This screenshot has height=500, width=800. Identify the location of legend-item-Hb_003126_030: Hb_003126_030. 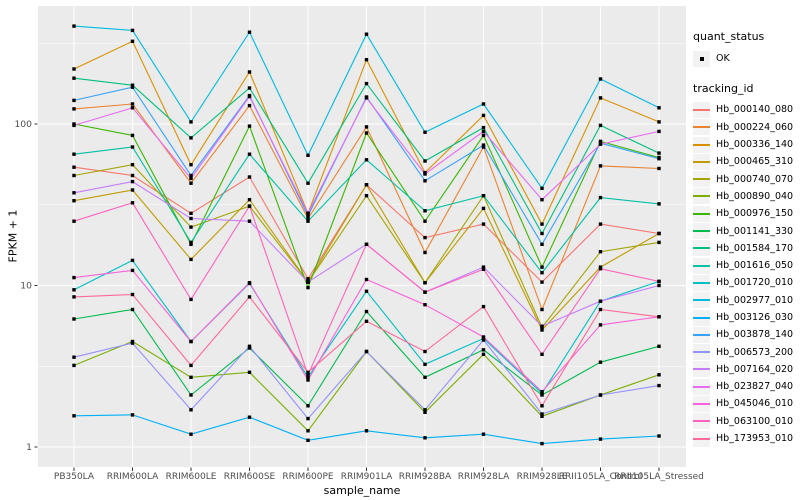
(746, 317).